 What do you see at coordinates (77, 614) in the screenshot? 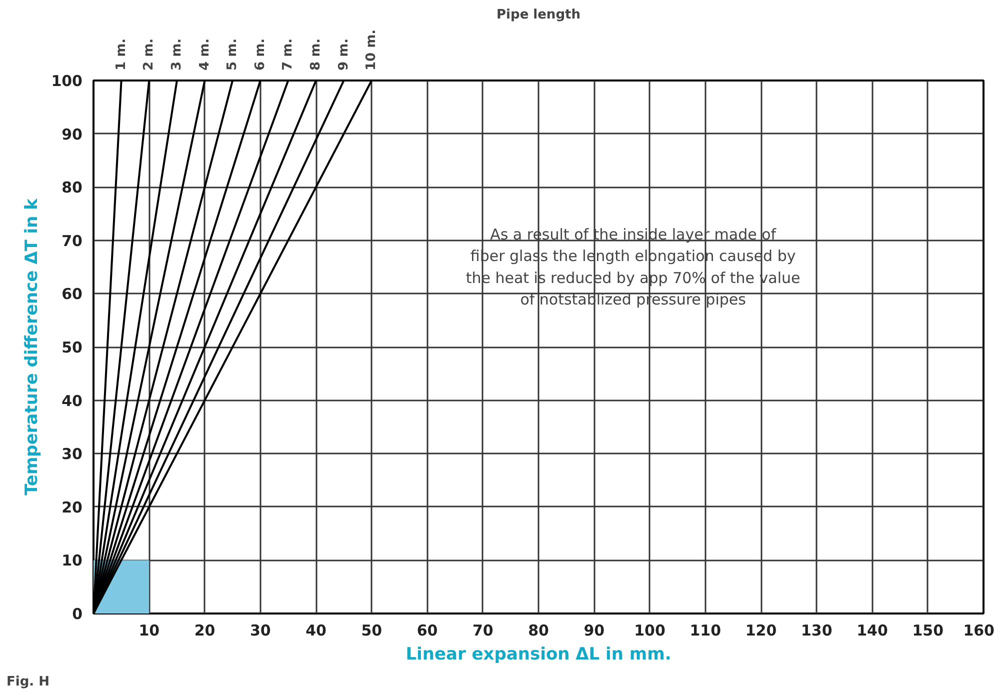
I see `y-tick-label: 0` at bounding box center [77, 614].